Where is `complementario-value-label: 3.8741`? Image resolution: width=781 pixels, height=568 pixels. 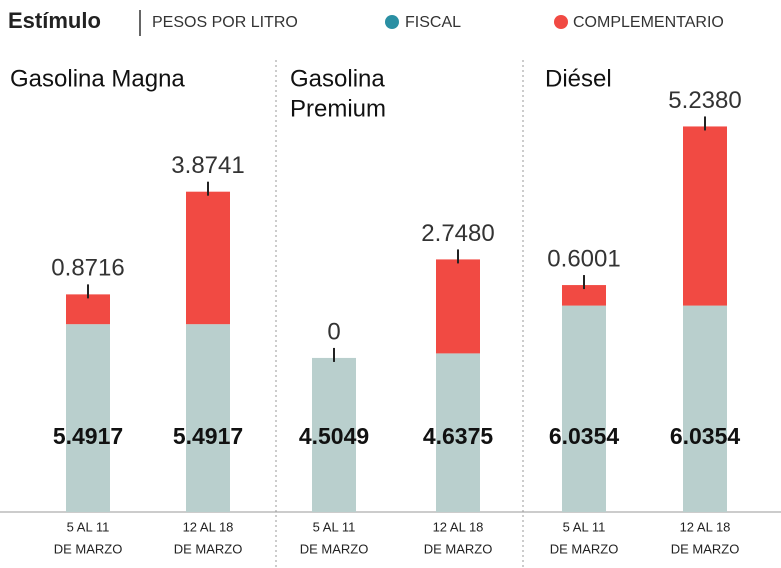 complementario-value-label: 3.8741 is located at coordinates (207, 165).